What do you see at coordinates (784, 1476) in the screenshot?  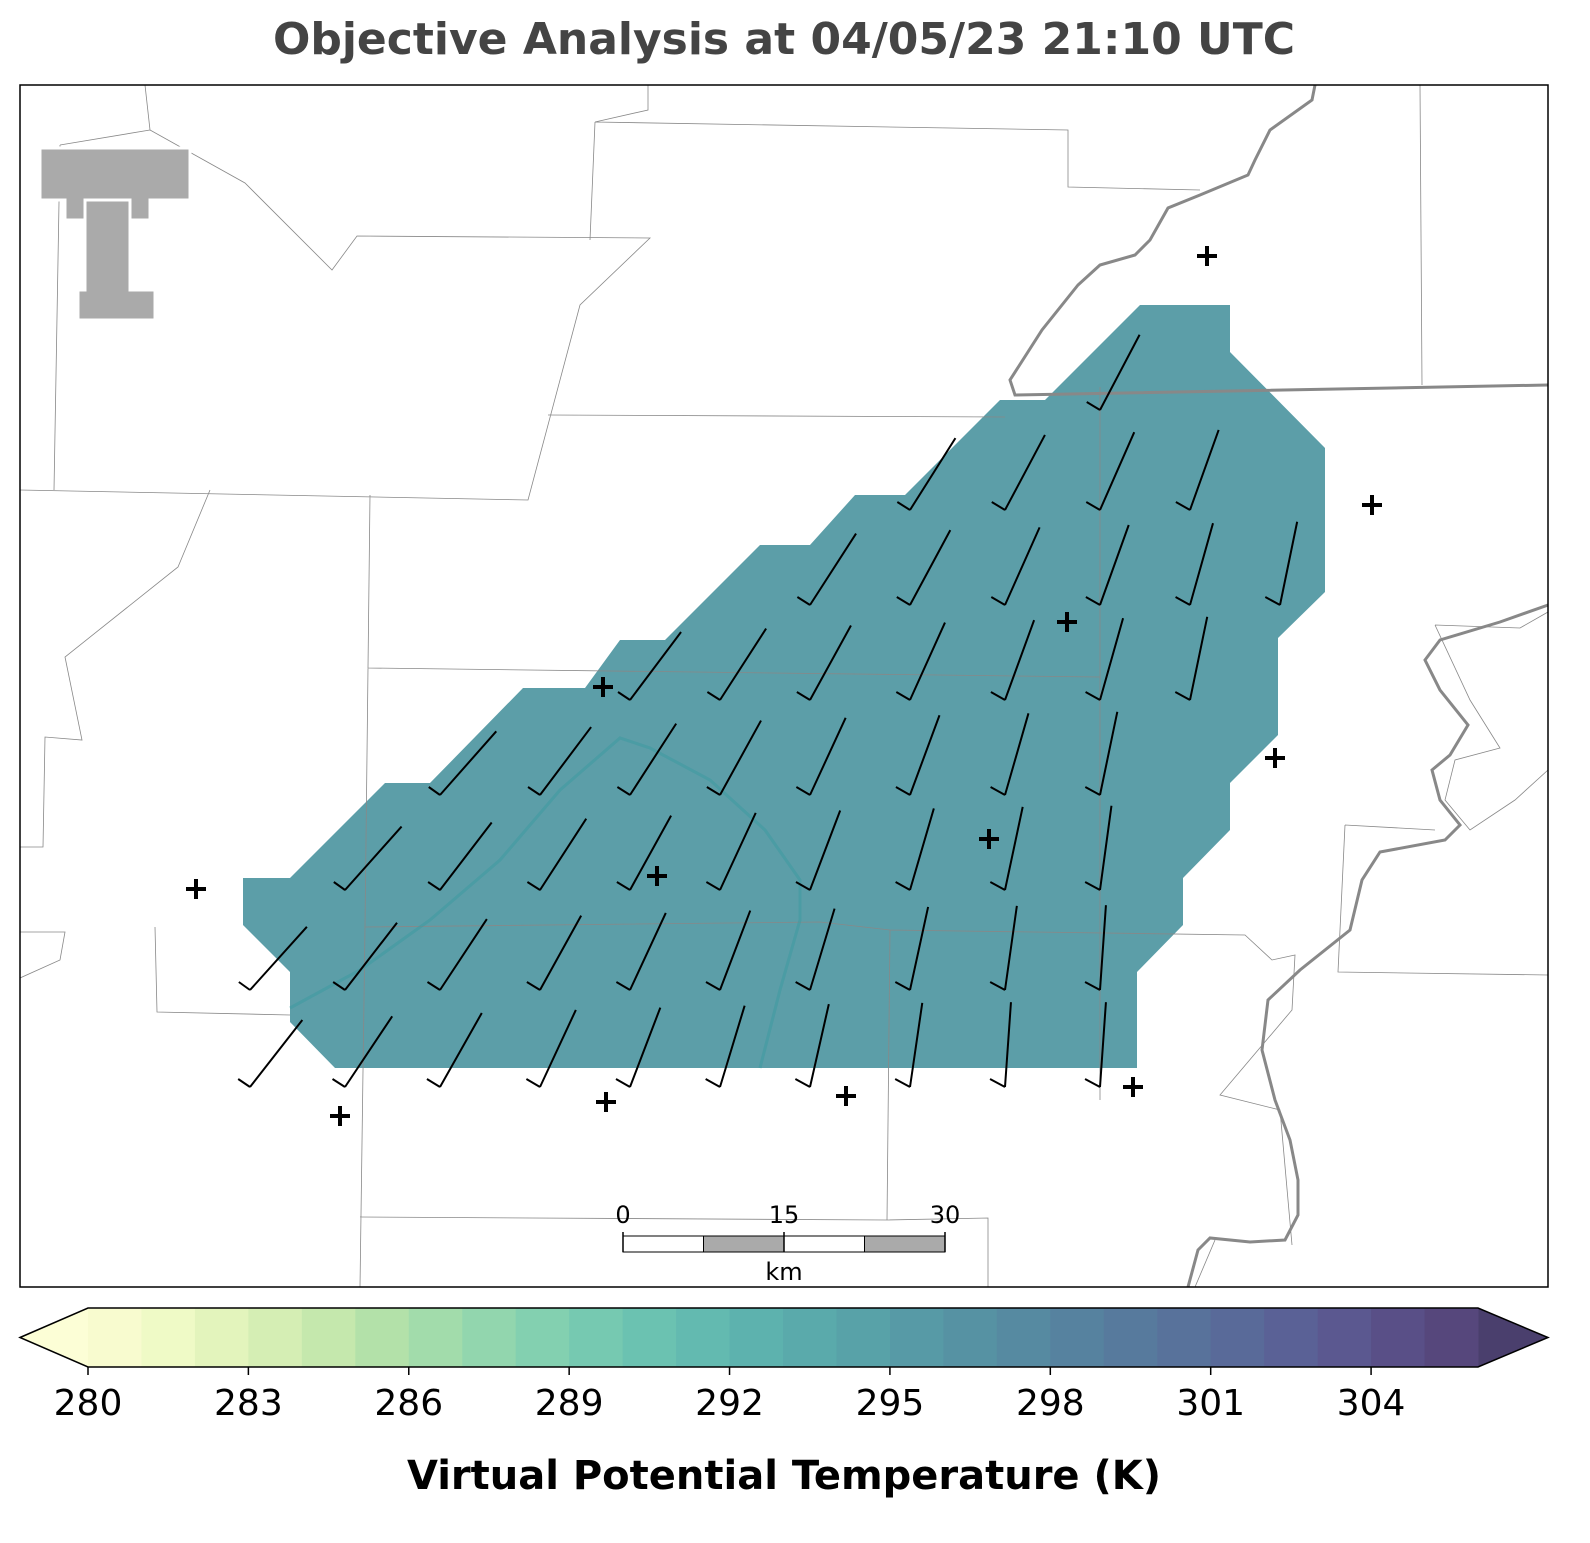 I see `colorbar-label: Virtual Potential Temperature (K)` at bounding box center [784, 1476].